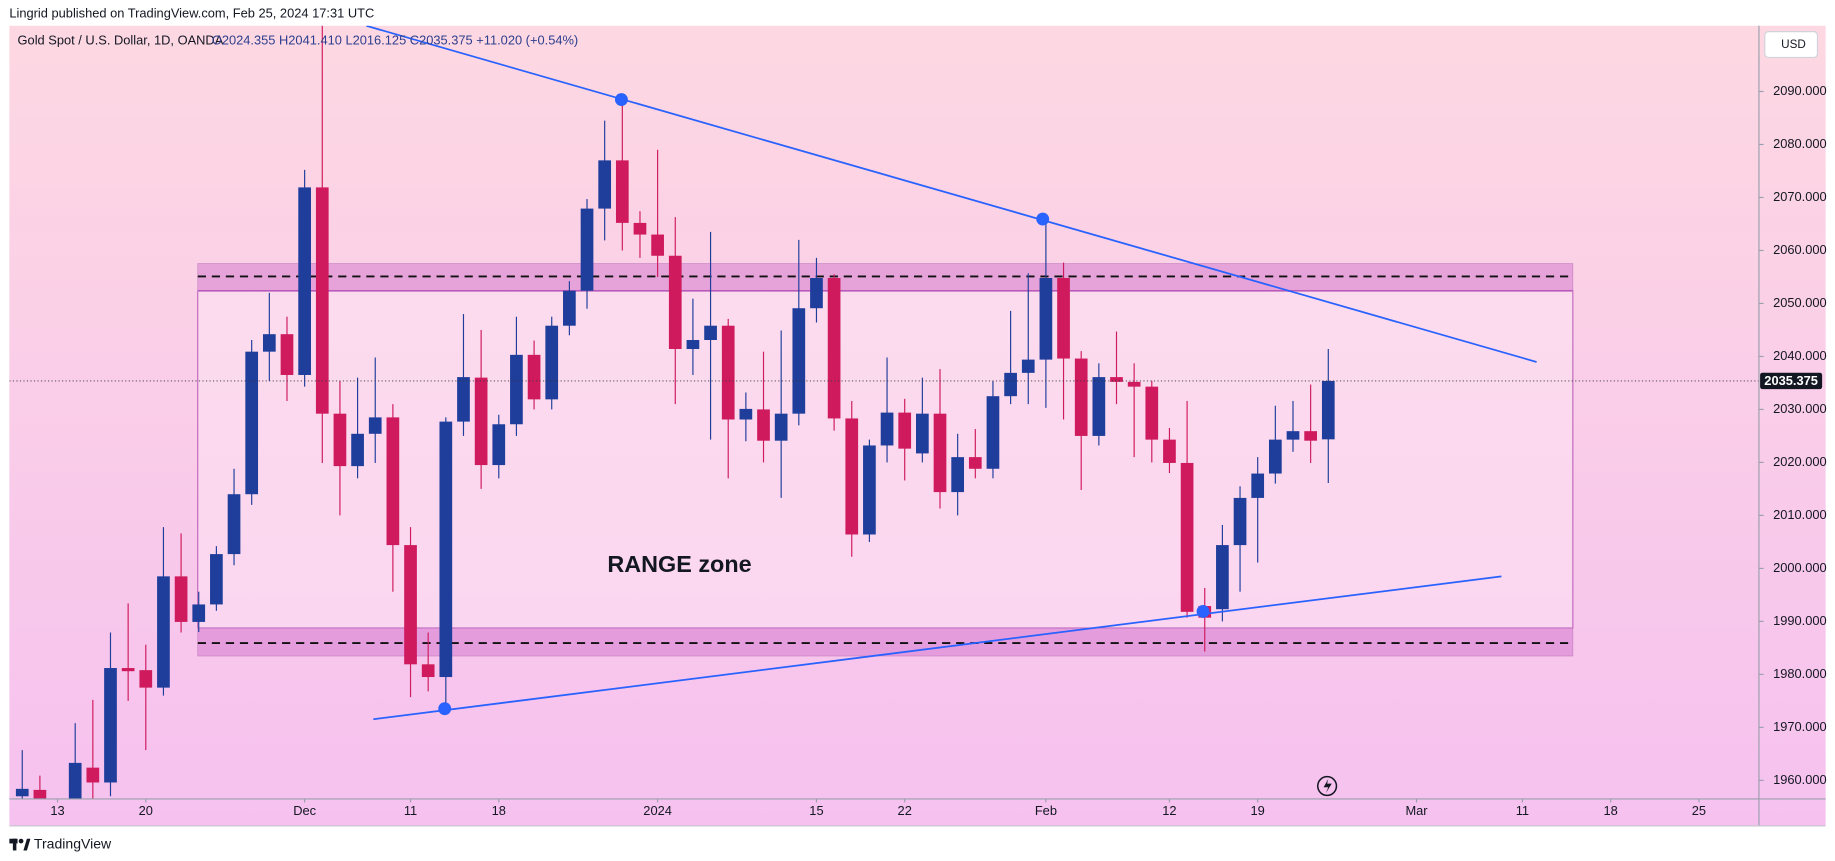 The image size is (1835, 861). I want to click on symbol-title: Gold Spot / U.S. Dollar, 1D, OANDA, so click(121, 39).